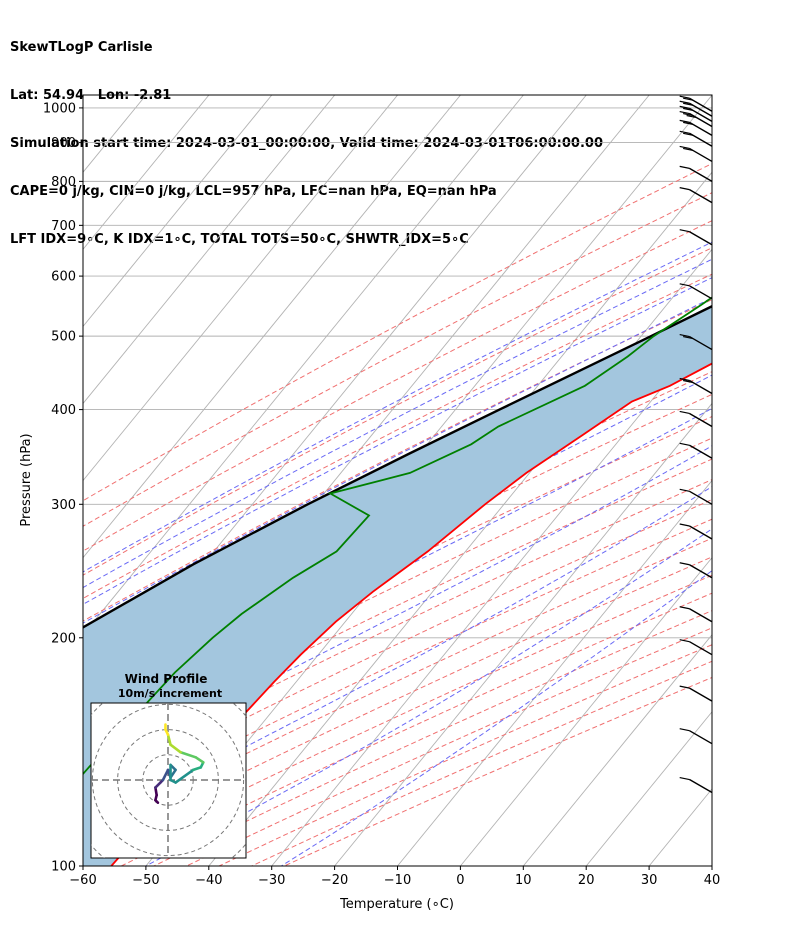 The height and width of the screenshot is (937, 794). What do you see at coordinates (63, 226) in the screenshot?
I see `y-tick-label: 700` at bounding box center [63, 226].